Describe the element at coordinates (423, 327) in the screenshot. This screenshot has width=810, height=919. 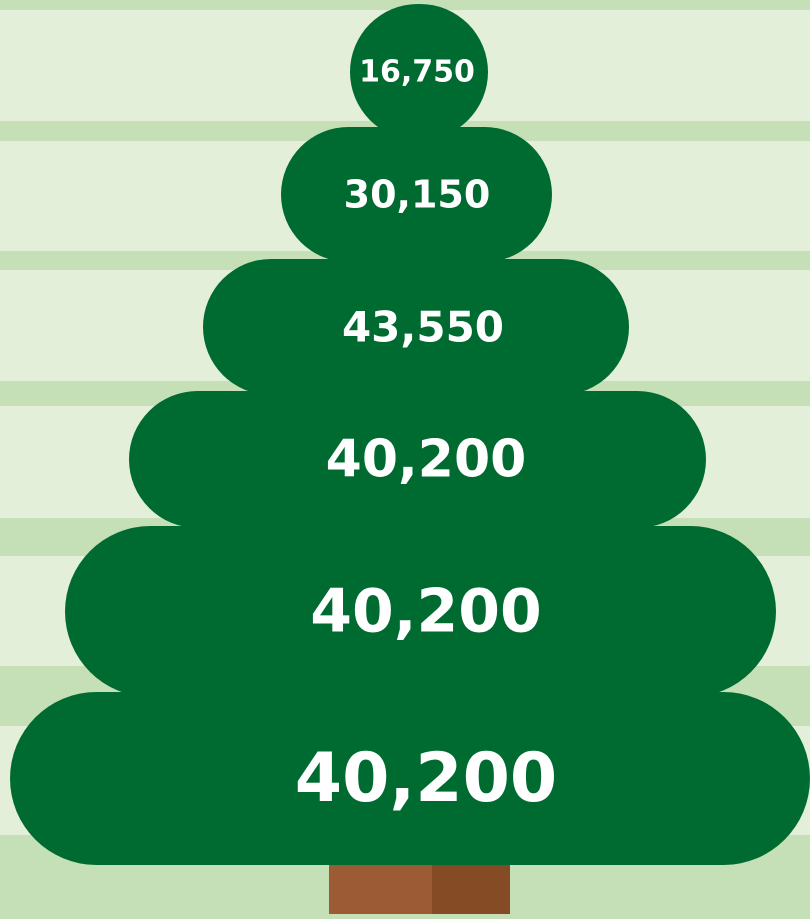
I see `tier-label: 43,550` at that location.